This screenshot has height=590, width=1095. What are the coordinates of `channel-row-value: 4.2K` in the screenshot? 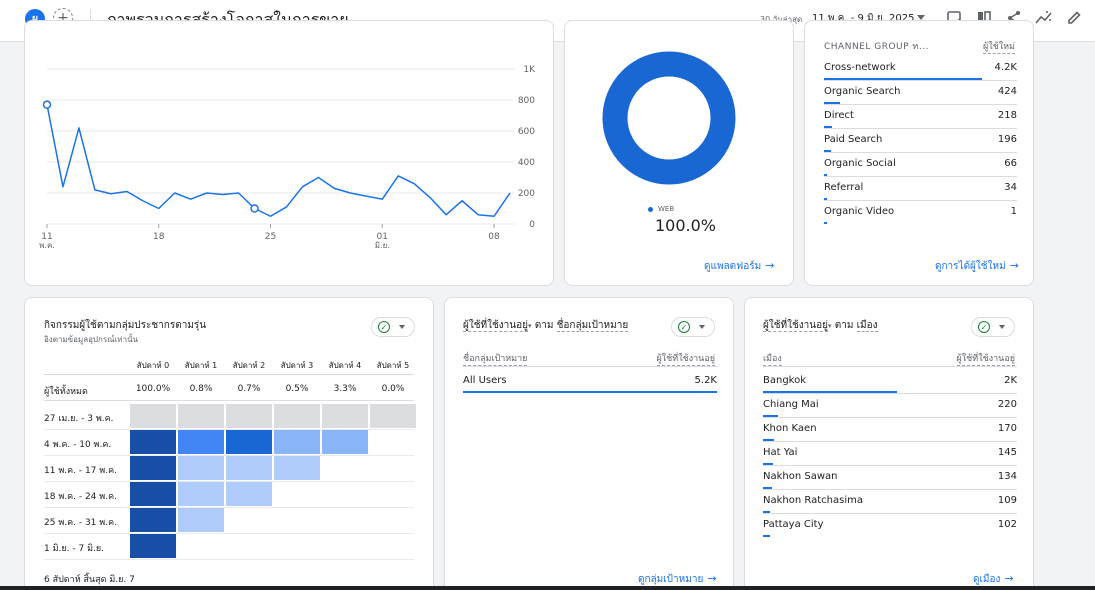 It's located at (1005, 67).